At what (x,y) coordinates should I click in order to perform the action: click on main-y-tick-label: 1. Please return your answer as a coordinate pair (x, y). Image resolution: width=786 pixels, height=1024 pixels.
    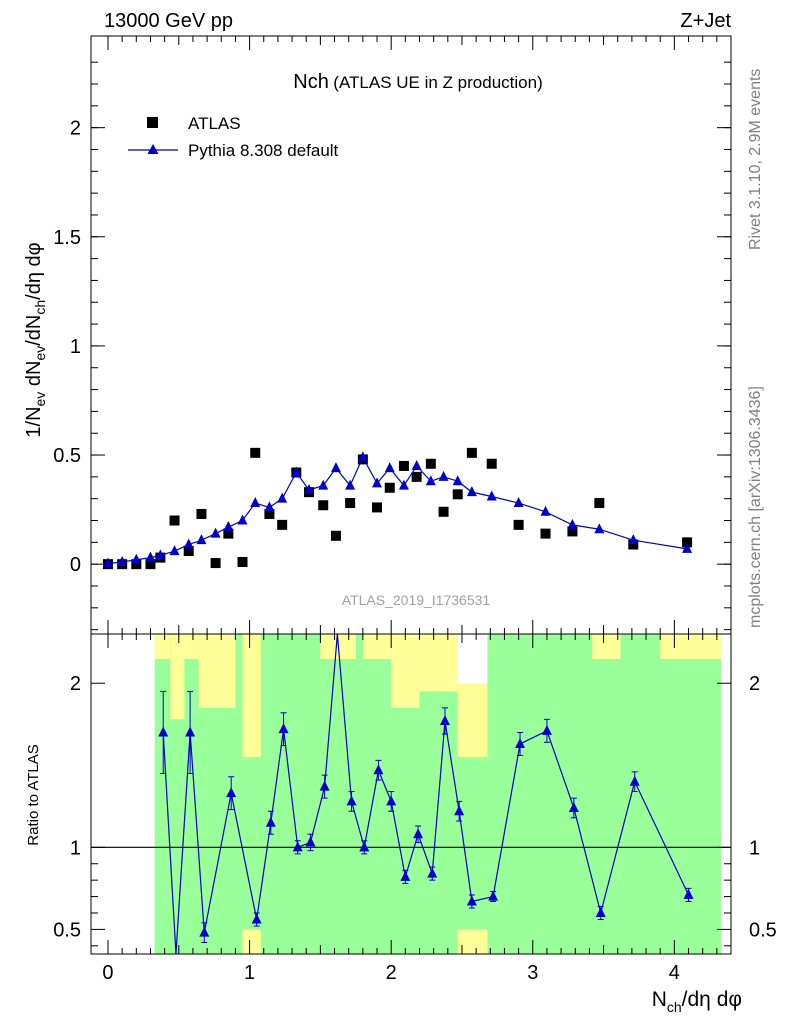
    Looking at the image, I should click on (75, 347).